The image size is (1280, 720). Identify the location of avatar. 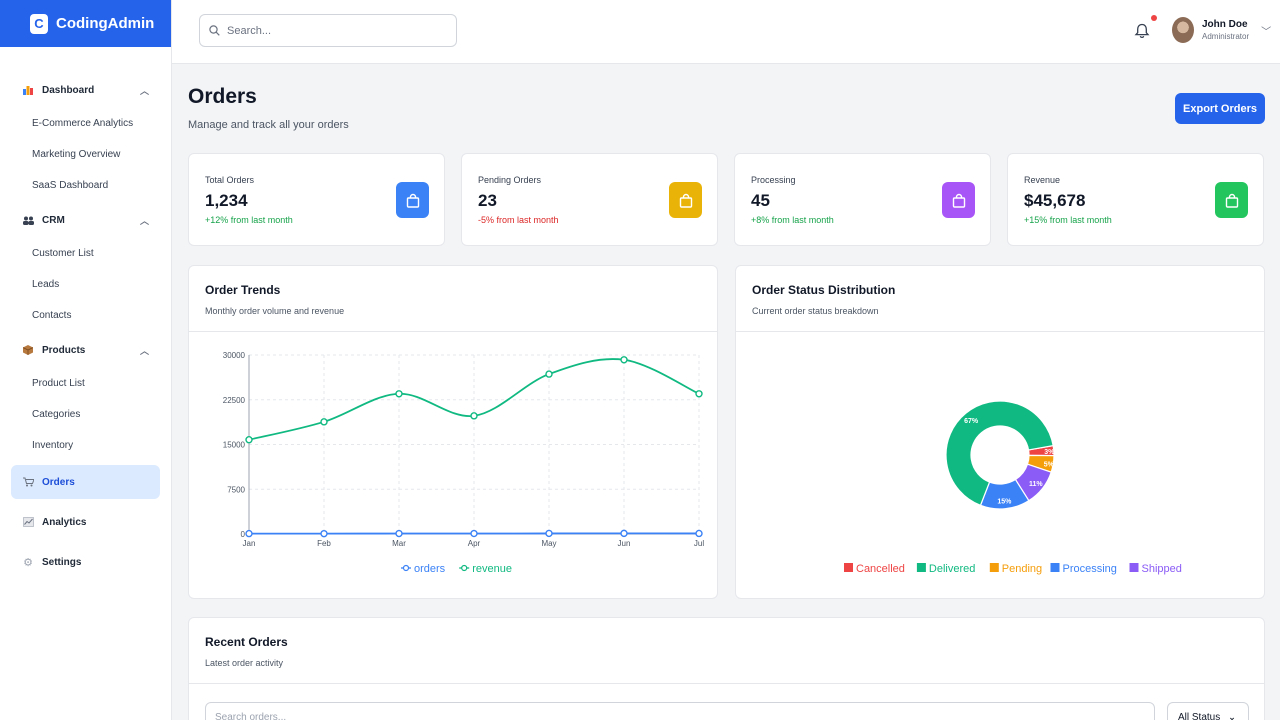
(1183, 30).